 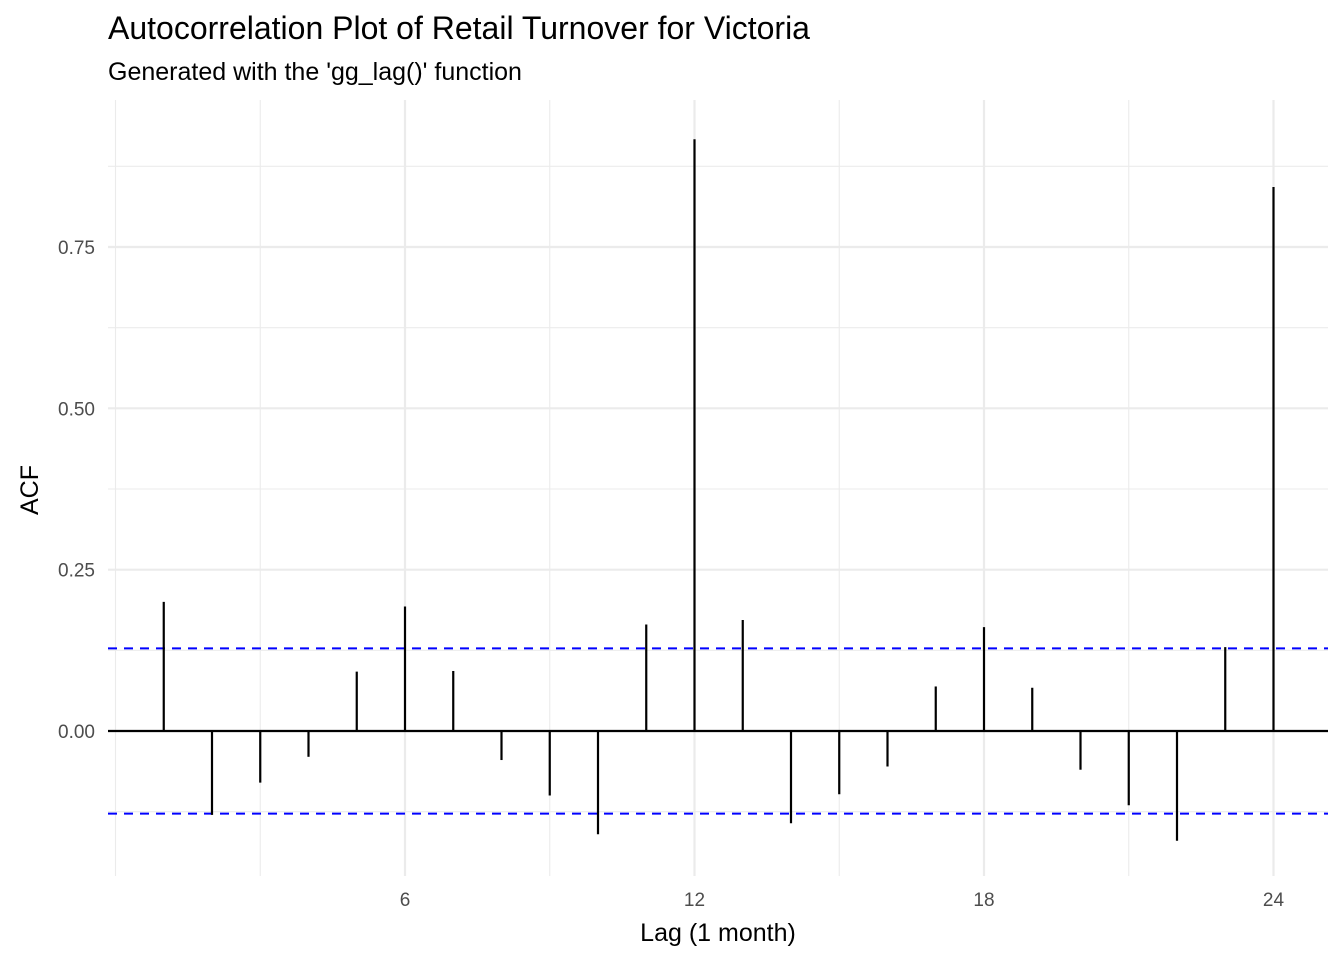 I want to click on x-tick-label: 18, so click(x=983, y=900).